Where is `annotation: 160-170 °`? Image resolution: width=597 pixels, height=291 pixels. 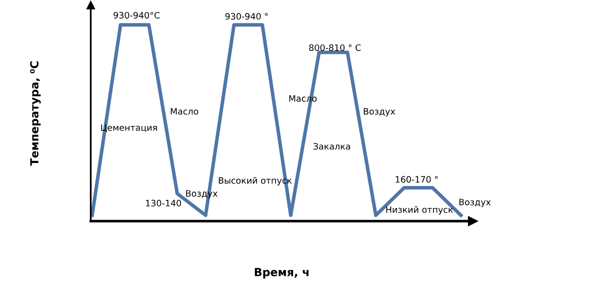 annotation: 160-170 ° is located at coordinates (417, 179).